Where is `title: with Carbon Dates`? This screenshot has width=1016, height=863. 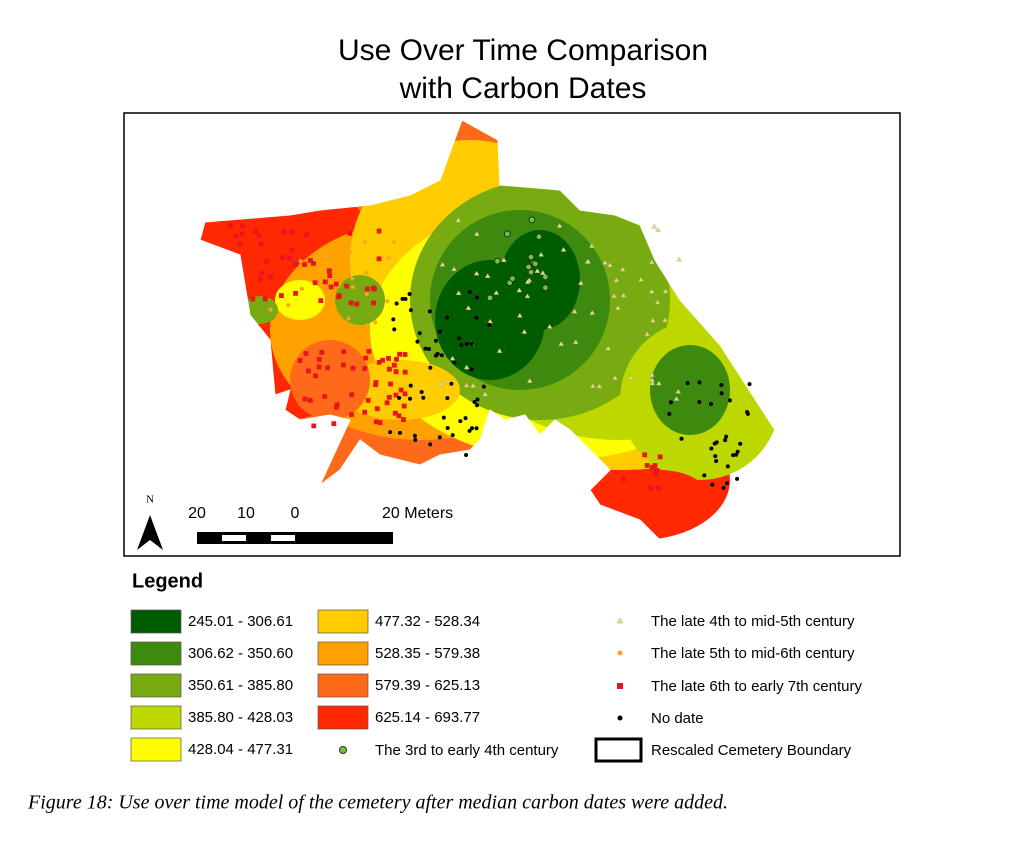
title: with Carbon Dates is located at coordinates (523, 88).